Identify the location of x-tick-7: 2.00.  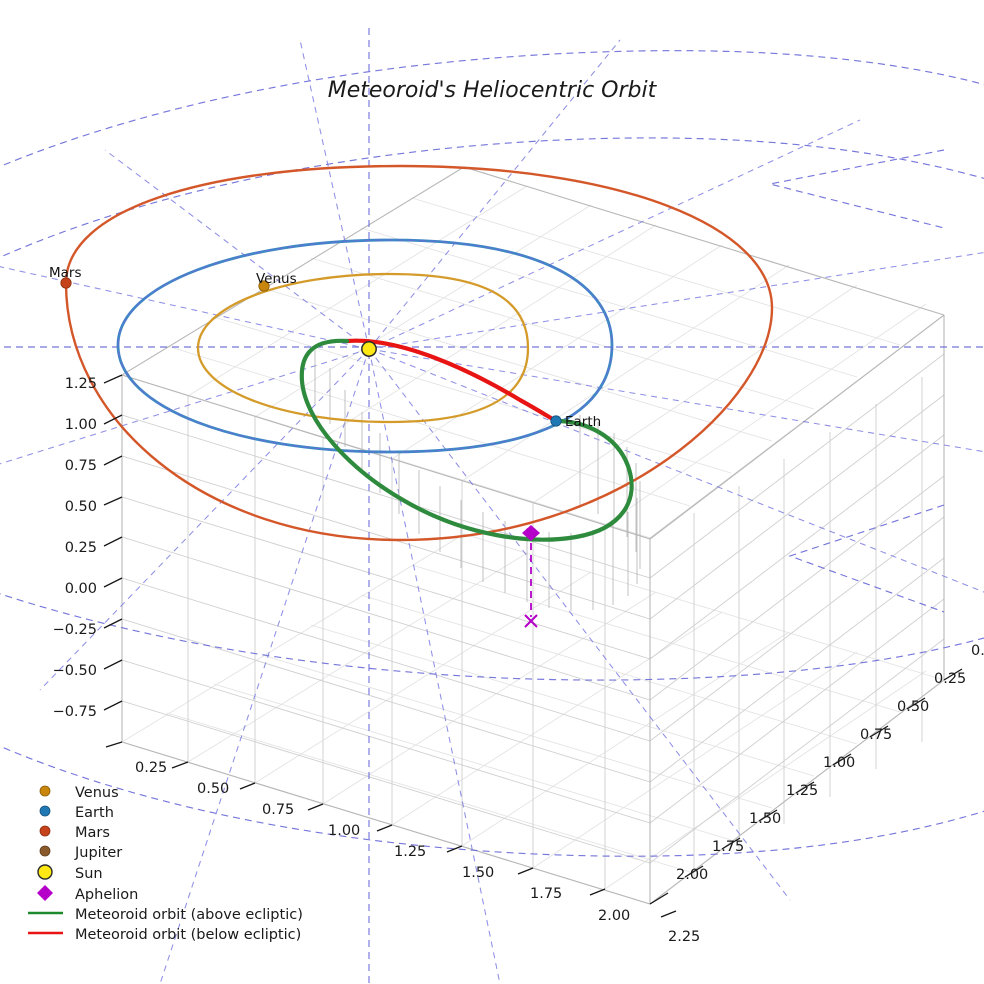
(614, 916).